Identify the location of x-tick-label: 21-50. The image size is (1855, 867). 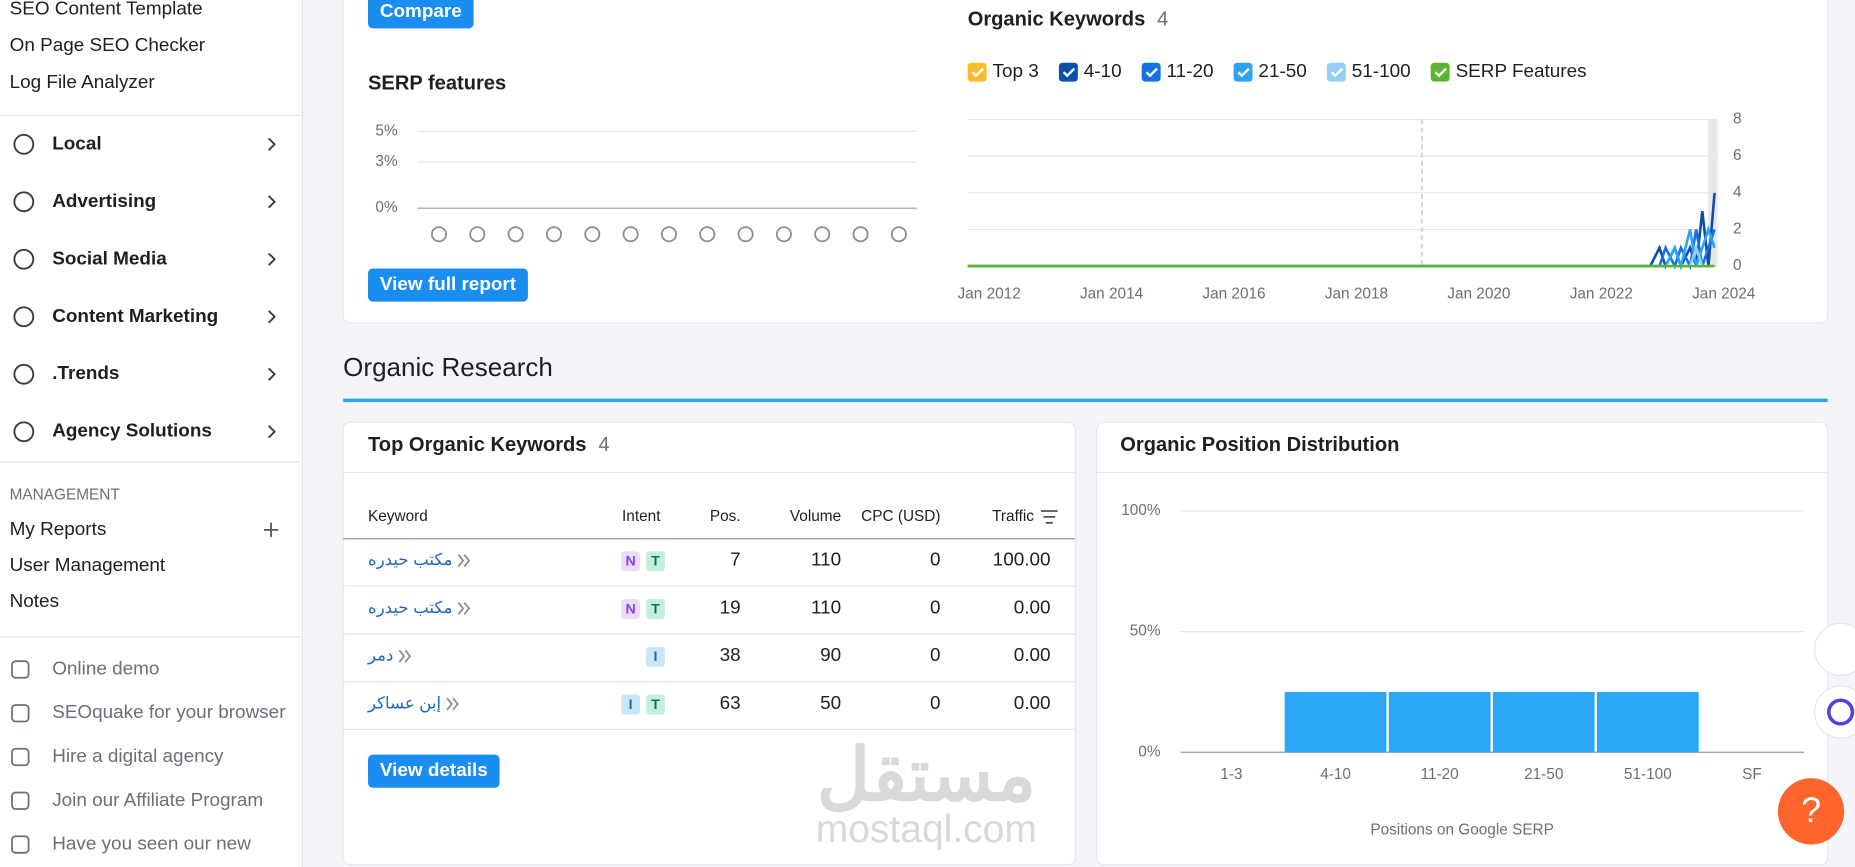
(1543, 774).